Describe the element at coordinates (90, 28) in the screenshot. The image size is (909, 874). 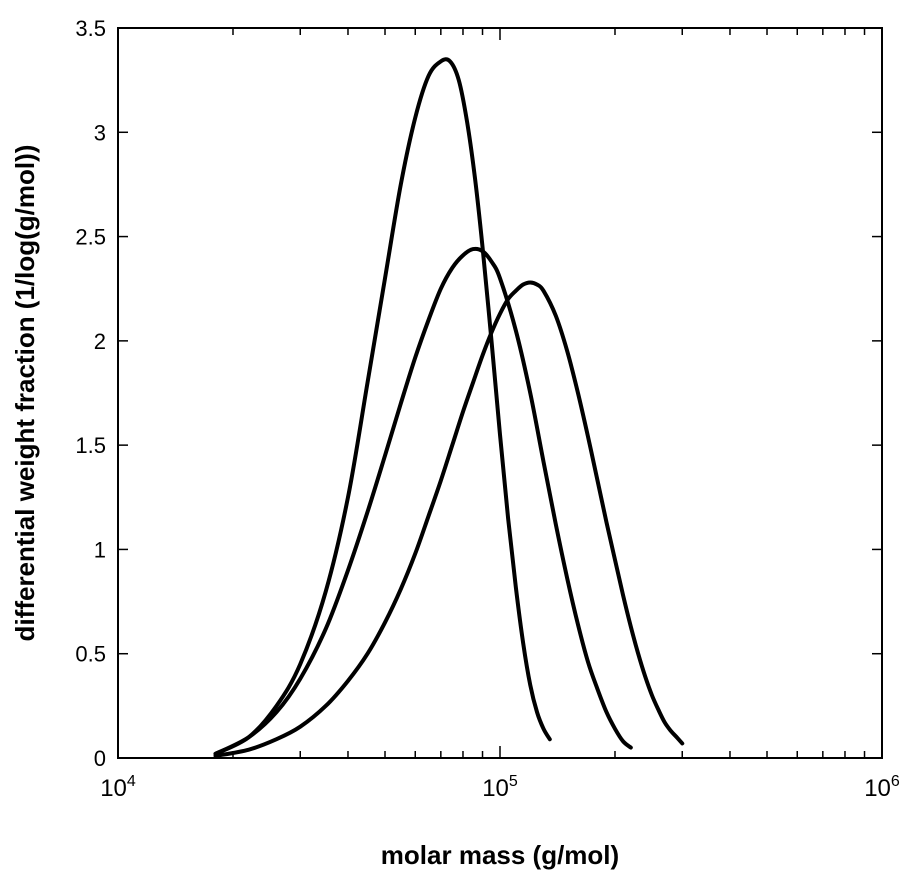
I see `y-tick-label: 3.5` at that location.